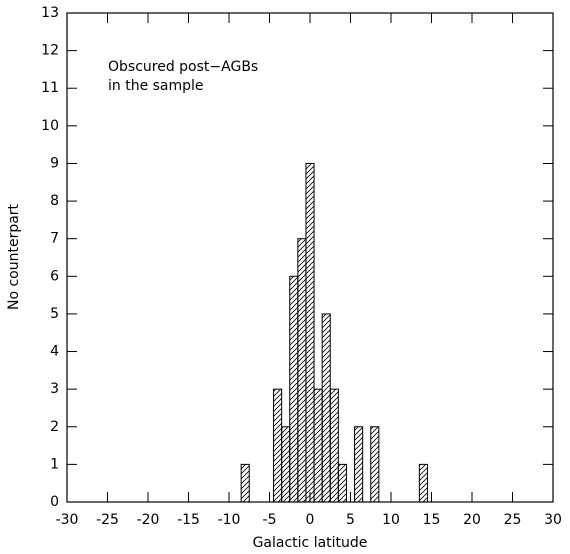 This screenshot has height=554, width=570. I want to click on y-tick-label: 13, so click(50, 13).